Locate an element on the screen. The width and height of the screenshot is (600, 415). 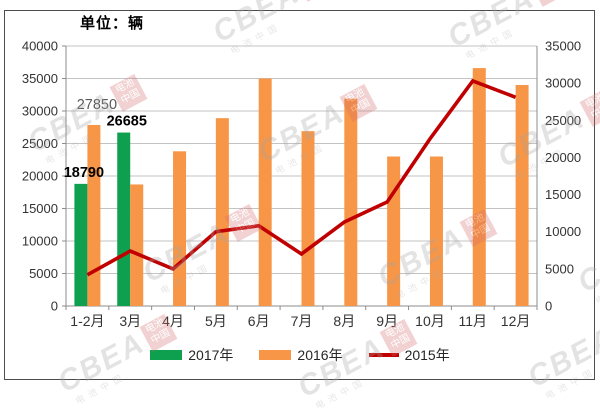
bar-2017-1-2月 is located at coordinates (81, 244).